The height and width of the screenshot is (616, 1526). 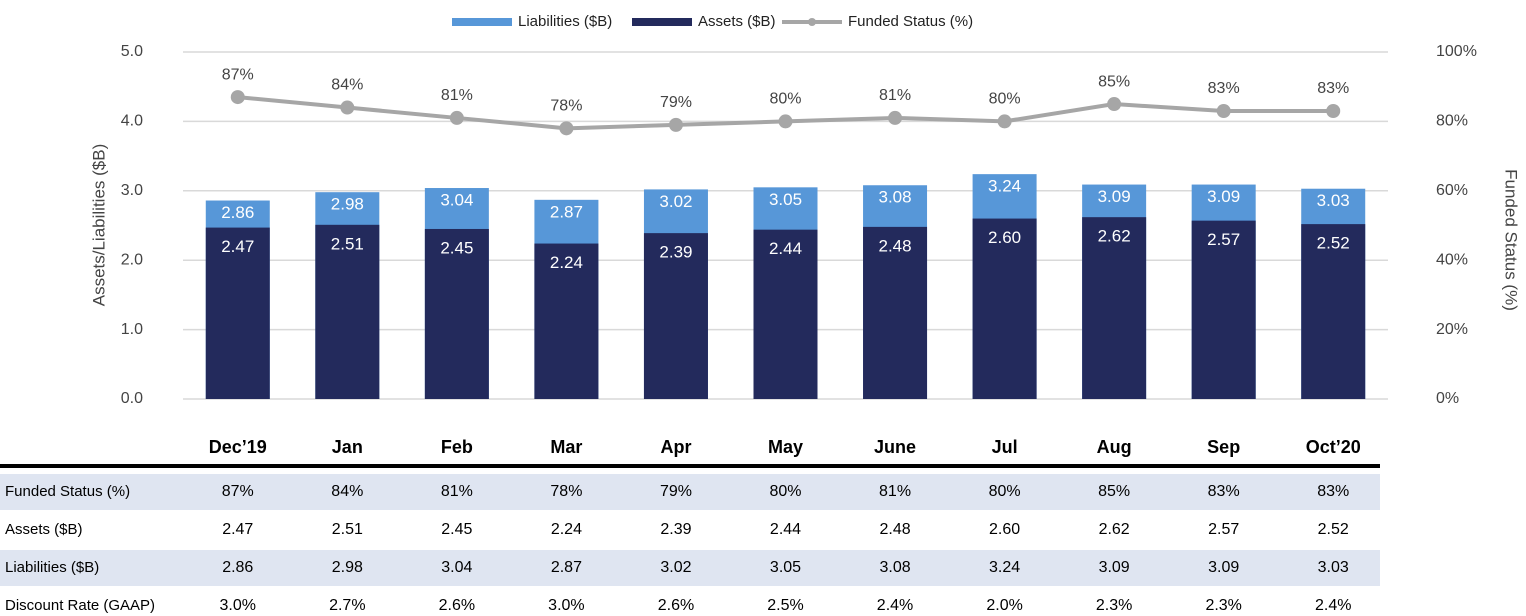 I want to click on table-cell: 2.5%, so click(x=785, y=605).